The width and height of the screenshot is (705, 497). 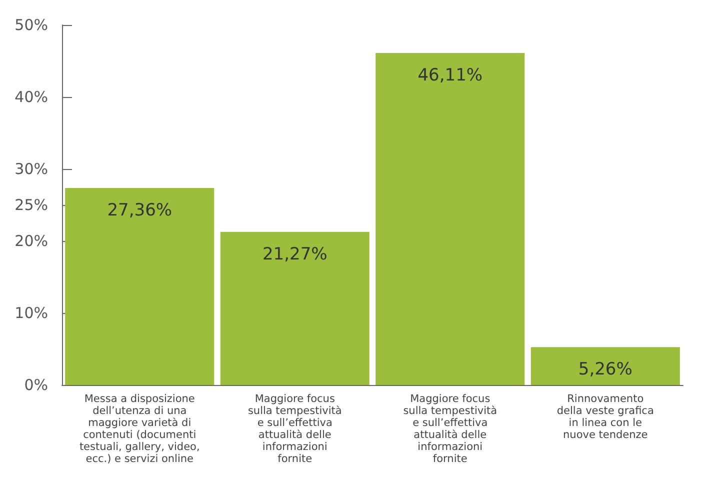 What do you see at coordinates (36, 385) in the screenshot?
I see `y-tick-label: 0%` at bounding box center [36, 385].